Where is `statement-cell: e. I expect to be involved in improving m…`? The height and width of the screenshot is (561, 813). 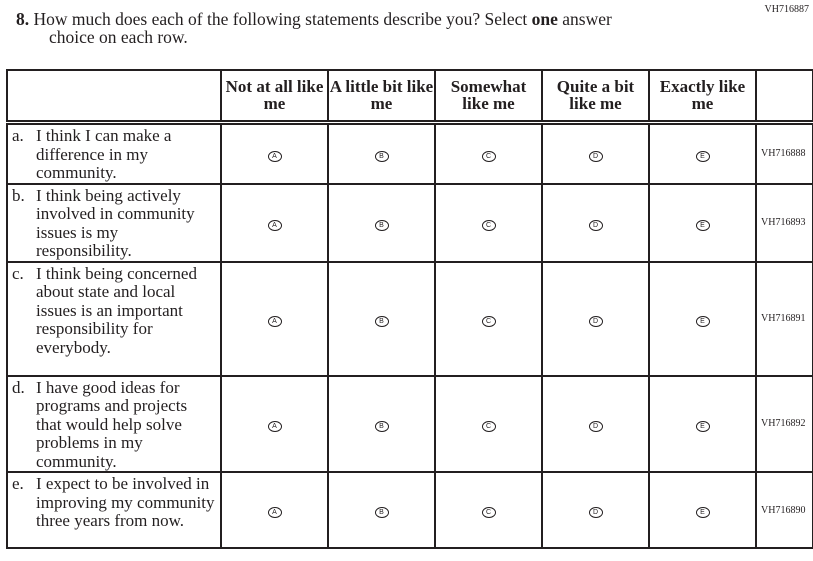
statement-cell: e. I expect to be involved in improving m… is located at coordinates (114, 510).